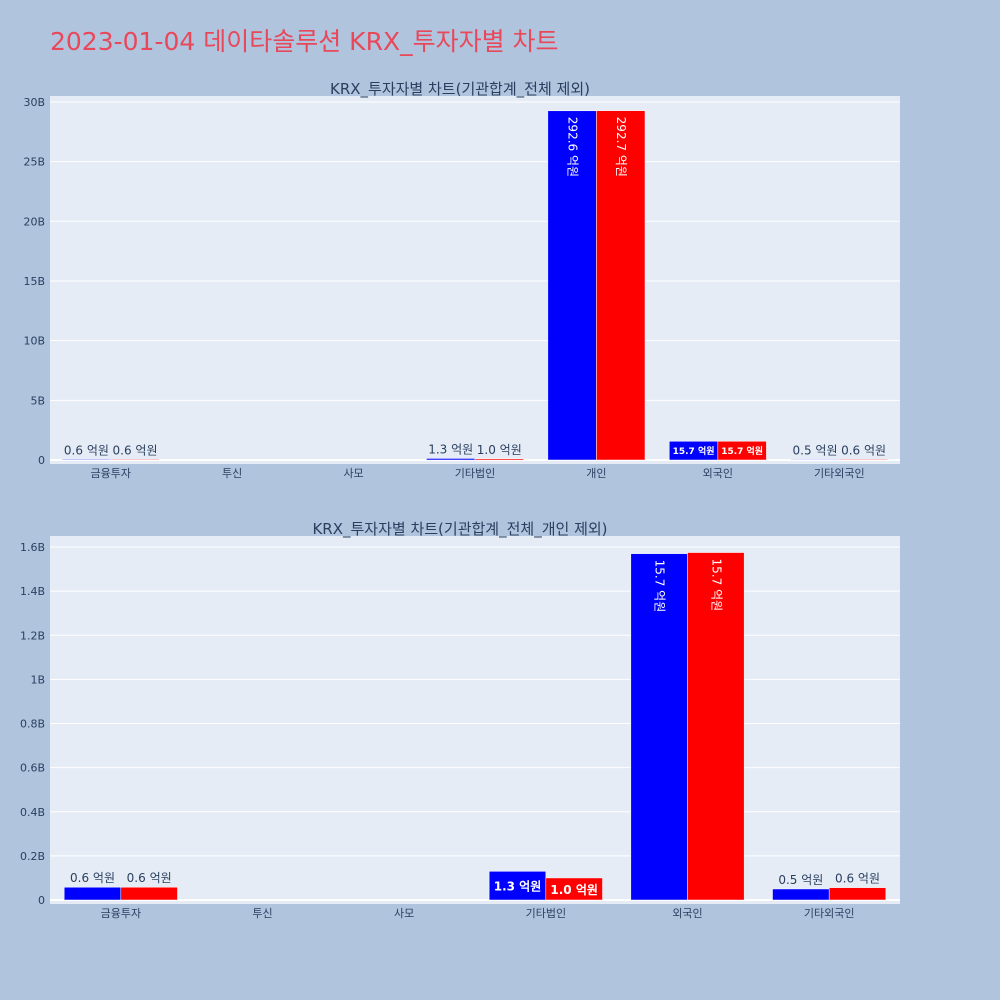  Describe the element at coordinates (32, 591) in the screenshot. I see `y-tick-label: 1.4B` at that location.